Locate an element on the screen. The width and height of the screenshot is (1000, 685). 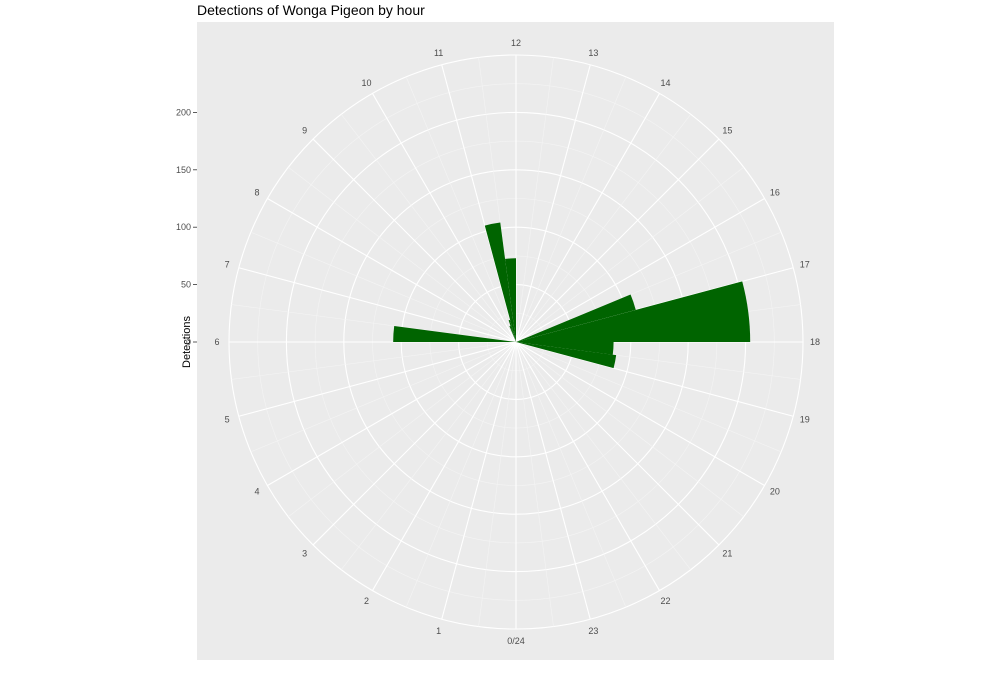
hour-label: 13 is located at coordinates (593, 53).